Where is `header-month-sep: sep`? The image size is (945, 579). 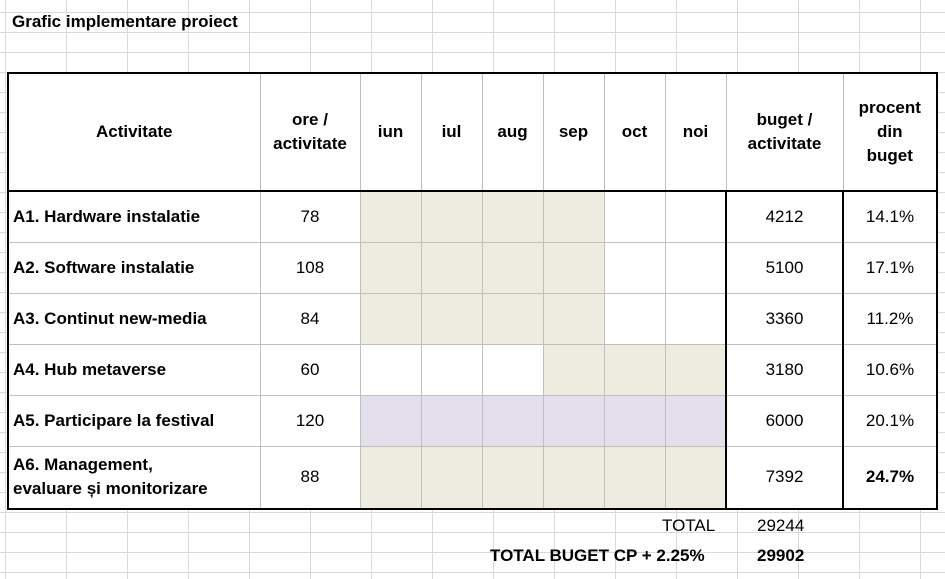 header-month-sep: sep is located at coordinates (573, 132).